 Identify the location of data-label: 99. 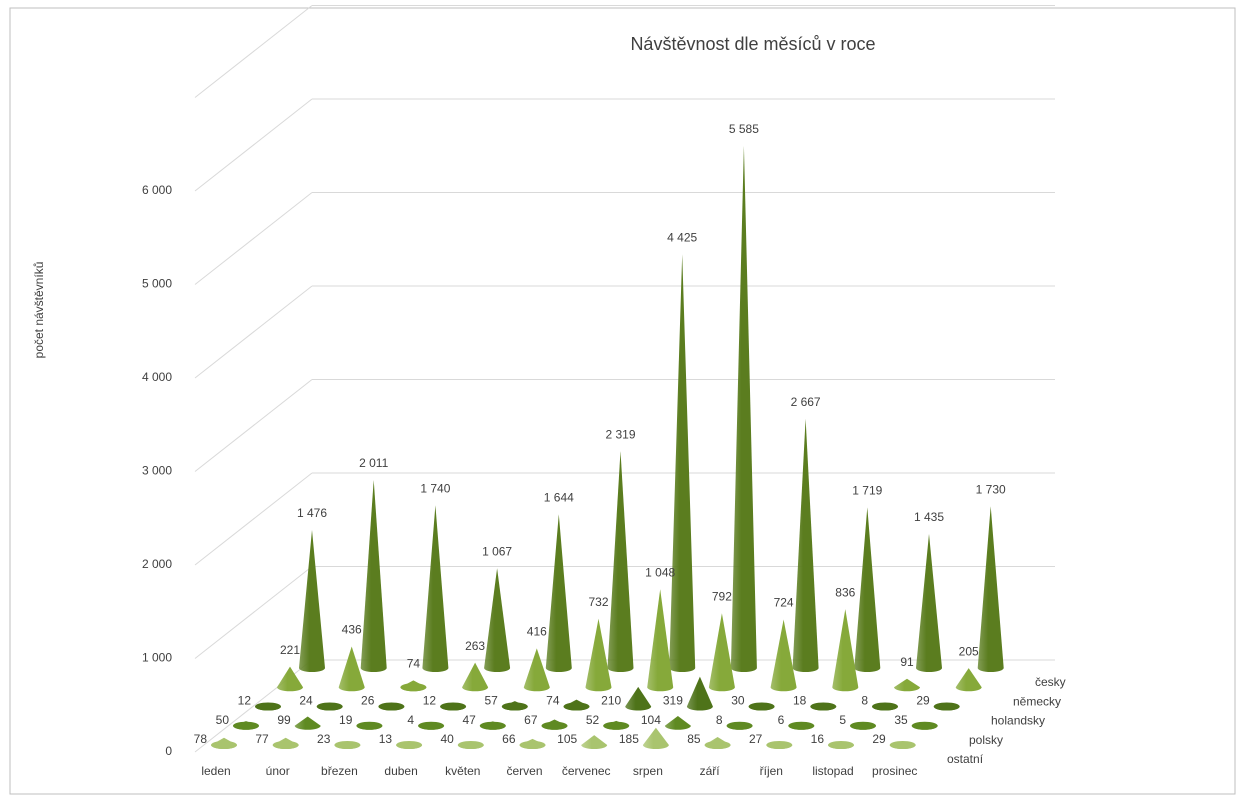
(284, 720).